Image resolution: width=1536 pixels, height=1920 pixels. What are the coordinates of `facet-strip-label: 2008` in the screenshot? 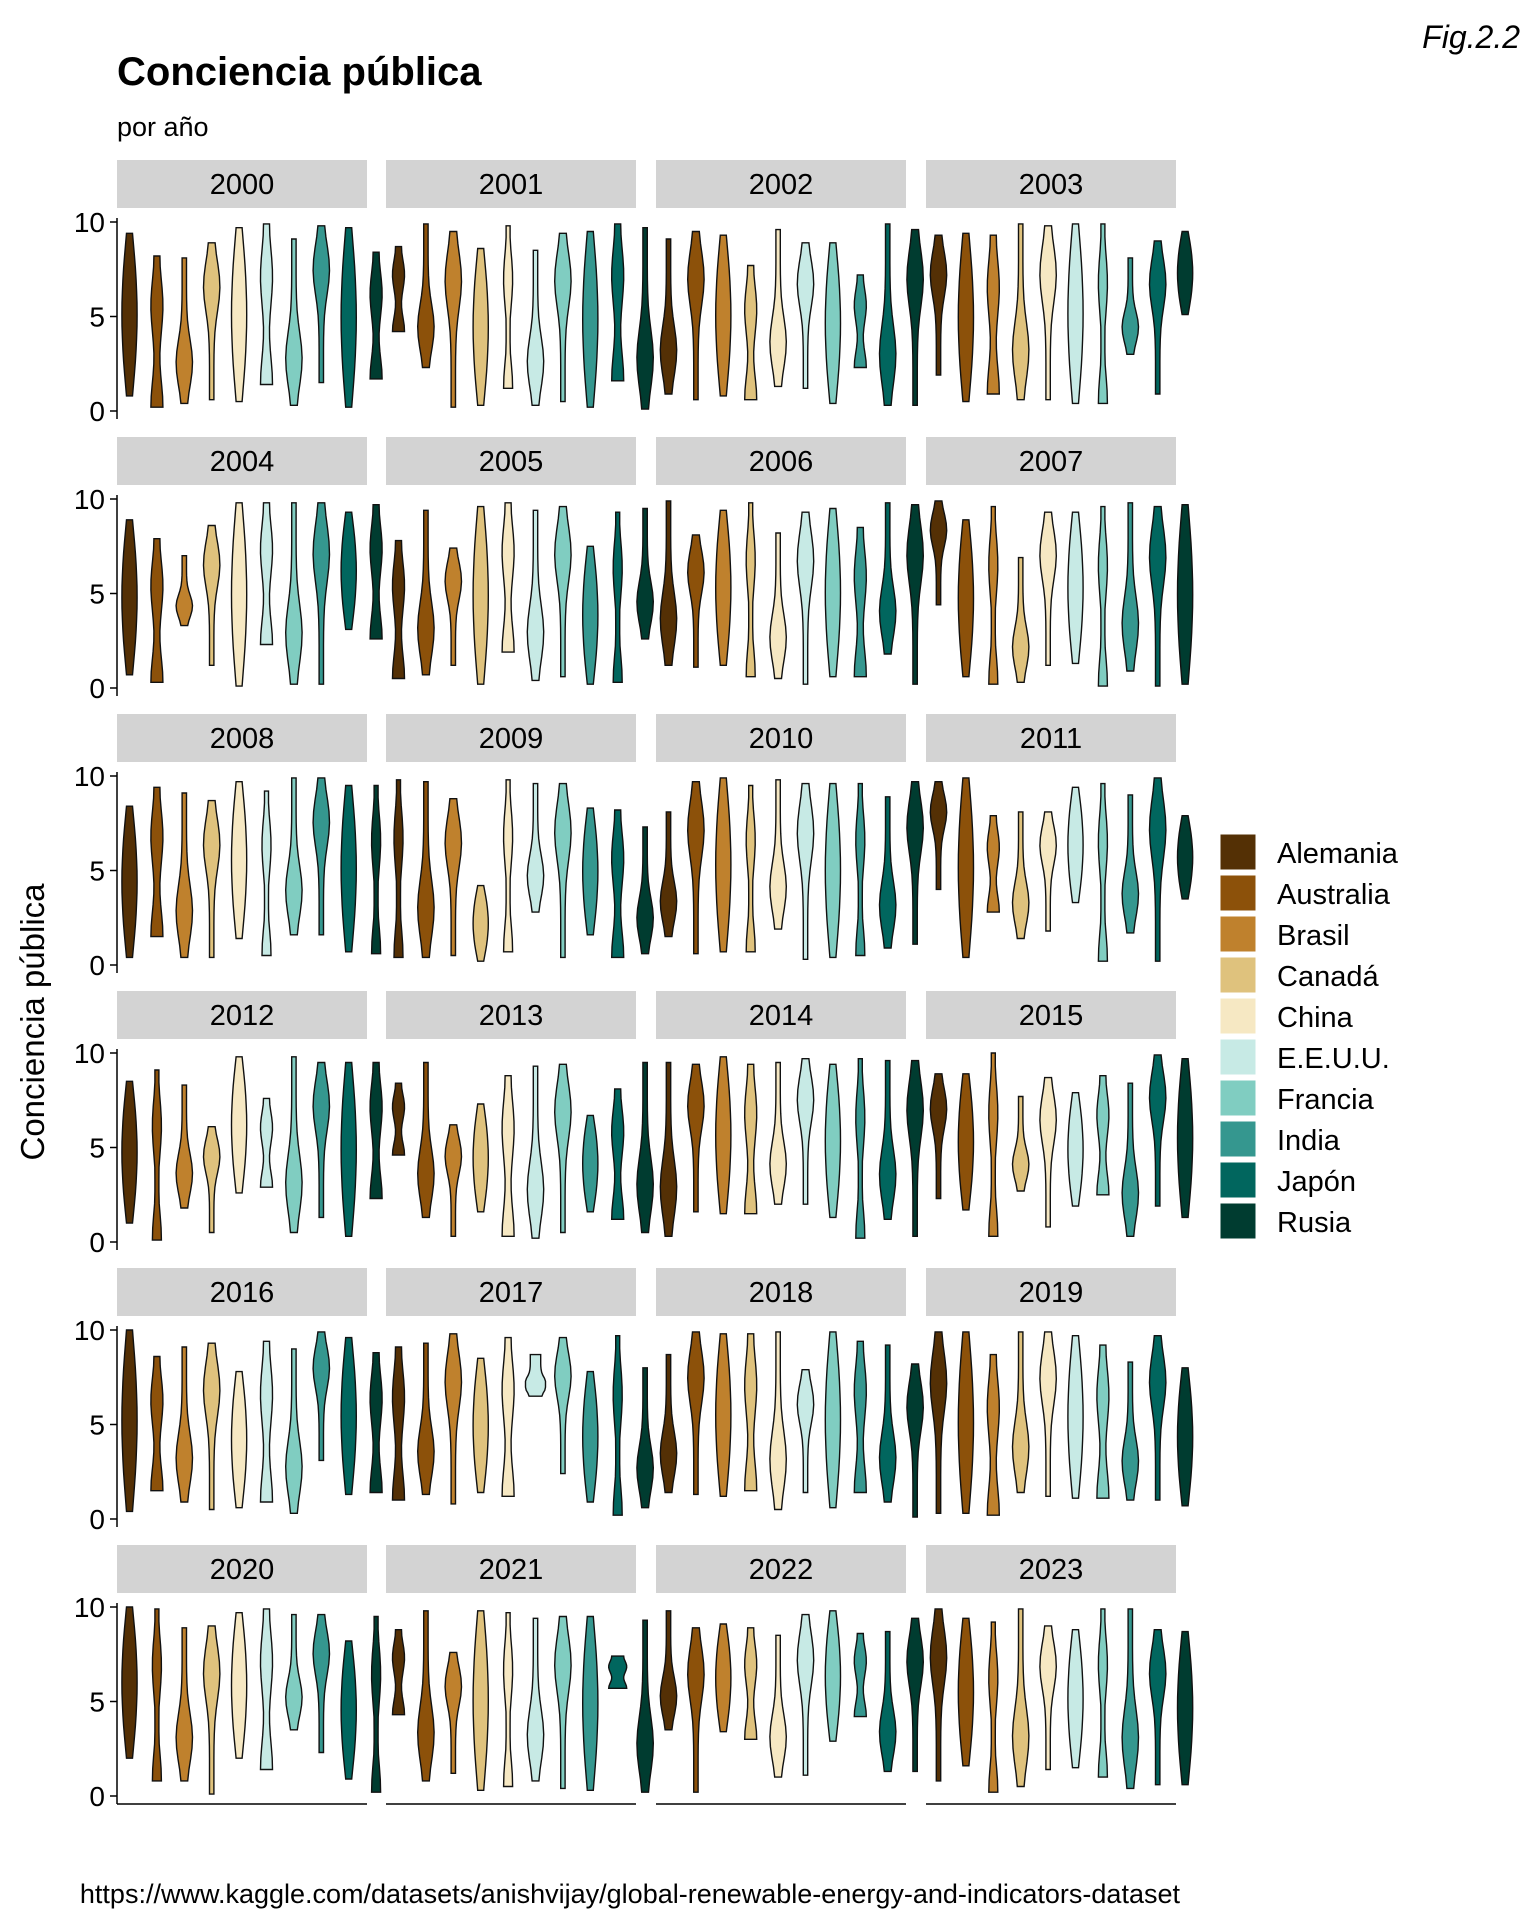 It's located at (242, 739).